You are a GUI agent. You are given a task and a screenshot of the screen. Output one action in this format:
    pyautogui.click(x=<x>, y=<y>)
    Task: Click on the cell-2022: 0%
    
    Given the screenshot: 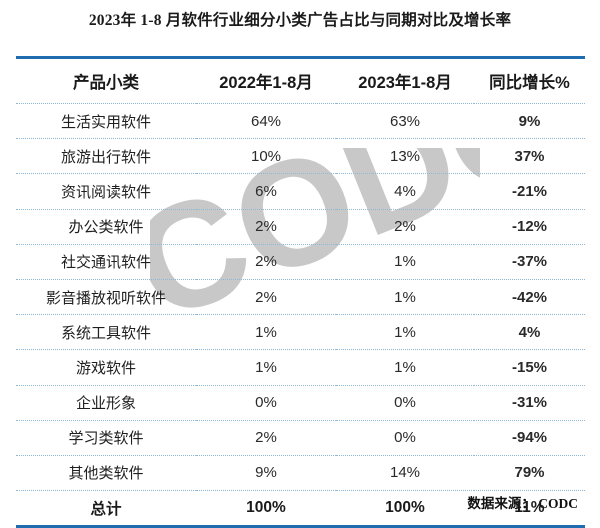 What is the action you would take?
    pyautogui.click(x=266, y=403)
    